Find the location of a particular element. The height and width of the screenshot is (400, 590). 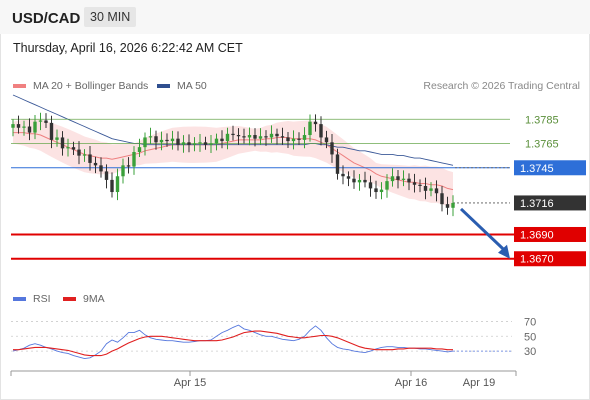

rsi-tick-label: 50 is located at coordinates (530, 337).